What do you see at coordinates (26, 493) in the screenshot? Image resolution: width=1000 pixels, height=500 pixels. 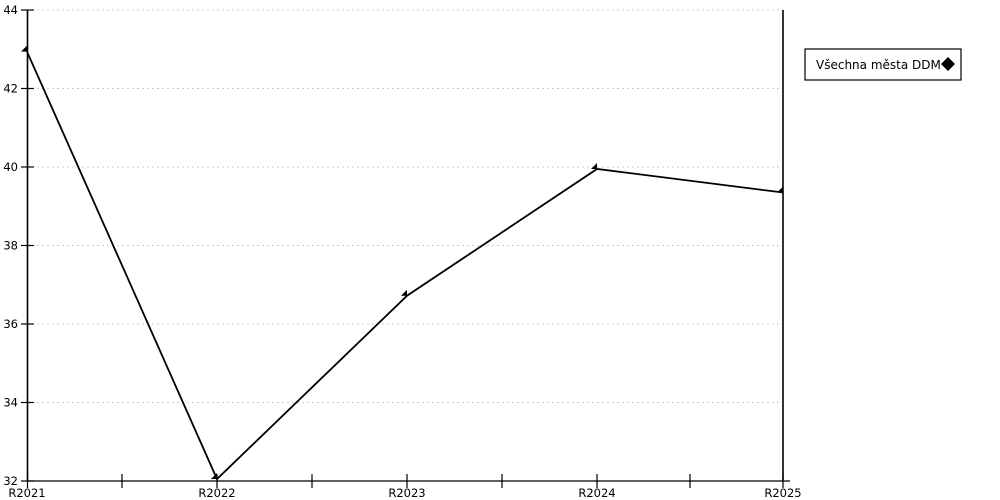 I see `x-tick-label: R2021` at bounding box center [26, 493].